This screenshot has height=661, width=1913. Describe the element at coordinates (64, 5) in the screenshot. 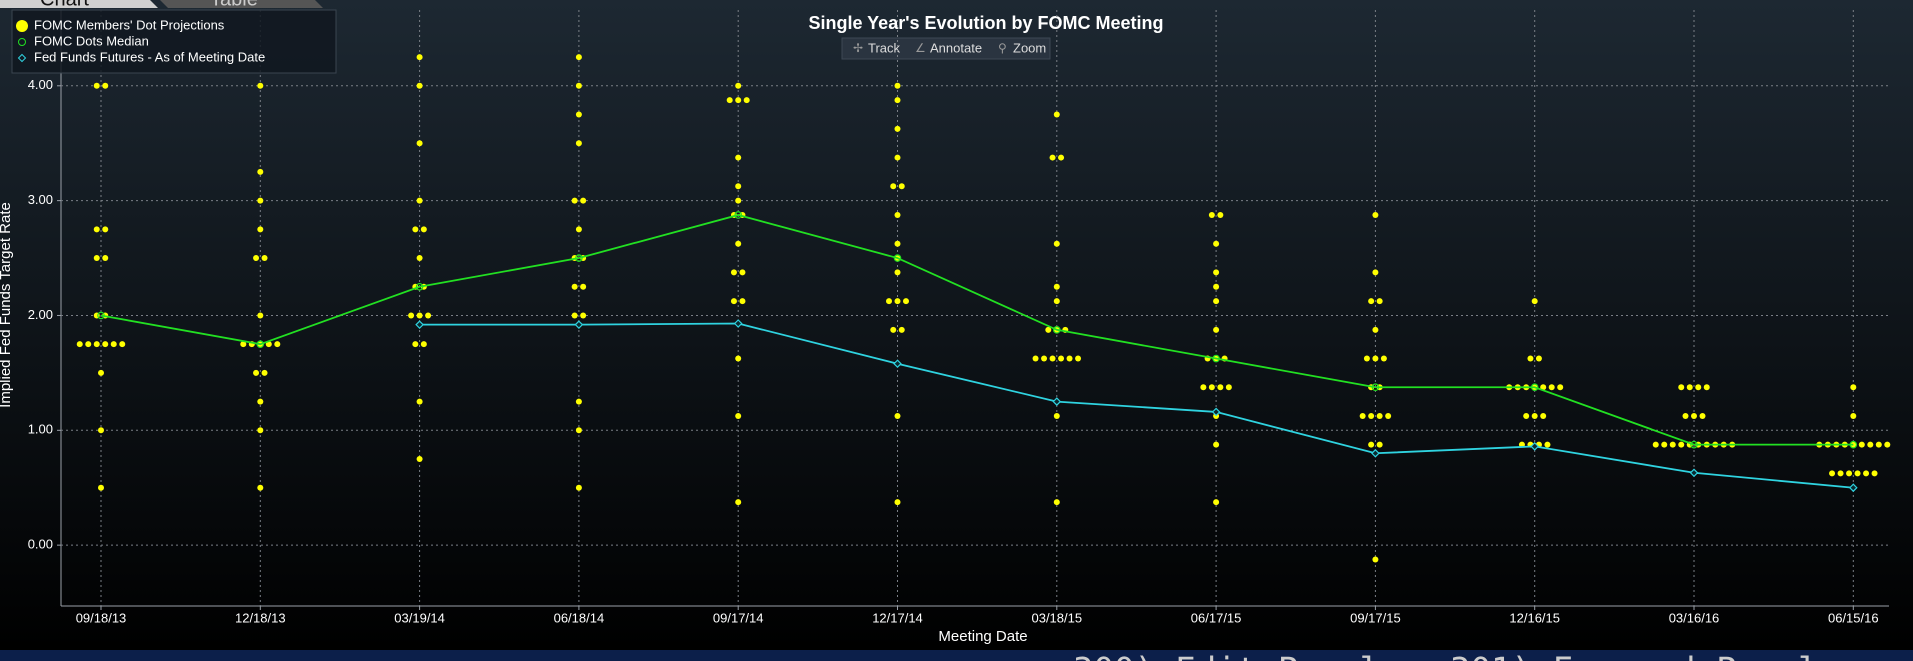

I see `chart-tab-label: Chart` at that location.